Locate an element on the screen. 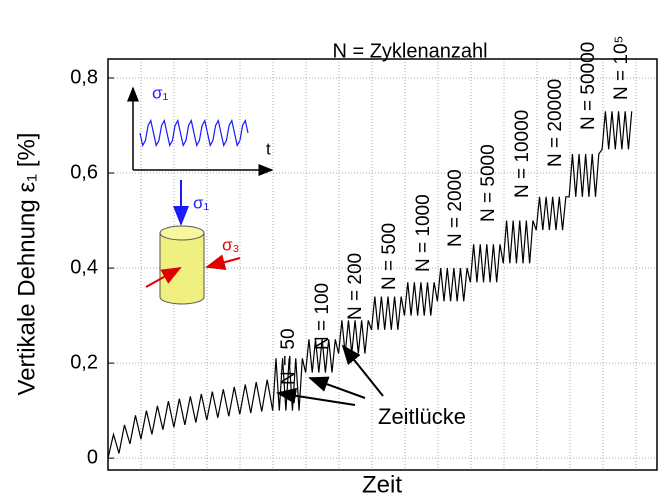  gap-label: Zeitlücke is located at coordinates (422, 416).